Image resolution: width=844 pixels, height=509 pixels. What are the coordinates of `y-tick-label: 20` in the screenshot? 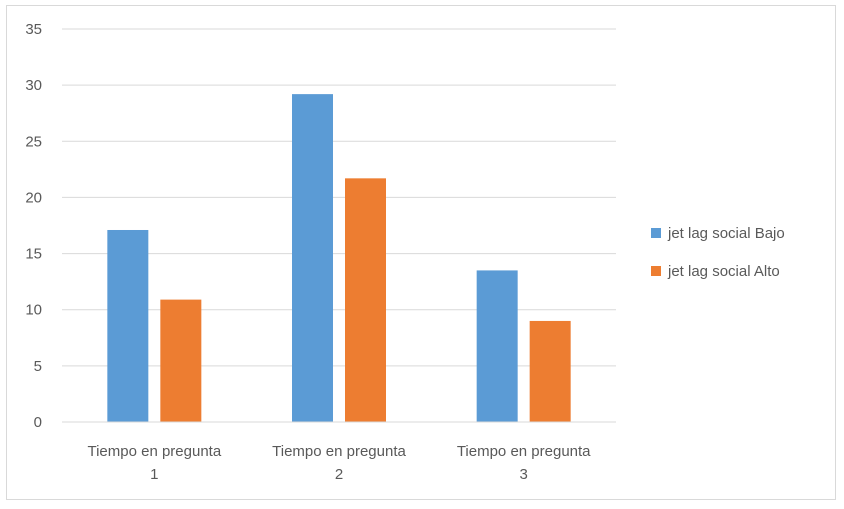 It's located at (33, 197).